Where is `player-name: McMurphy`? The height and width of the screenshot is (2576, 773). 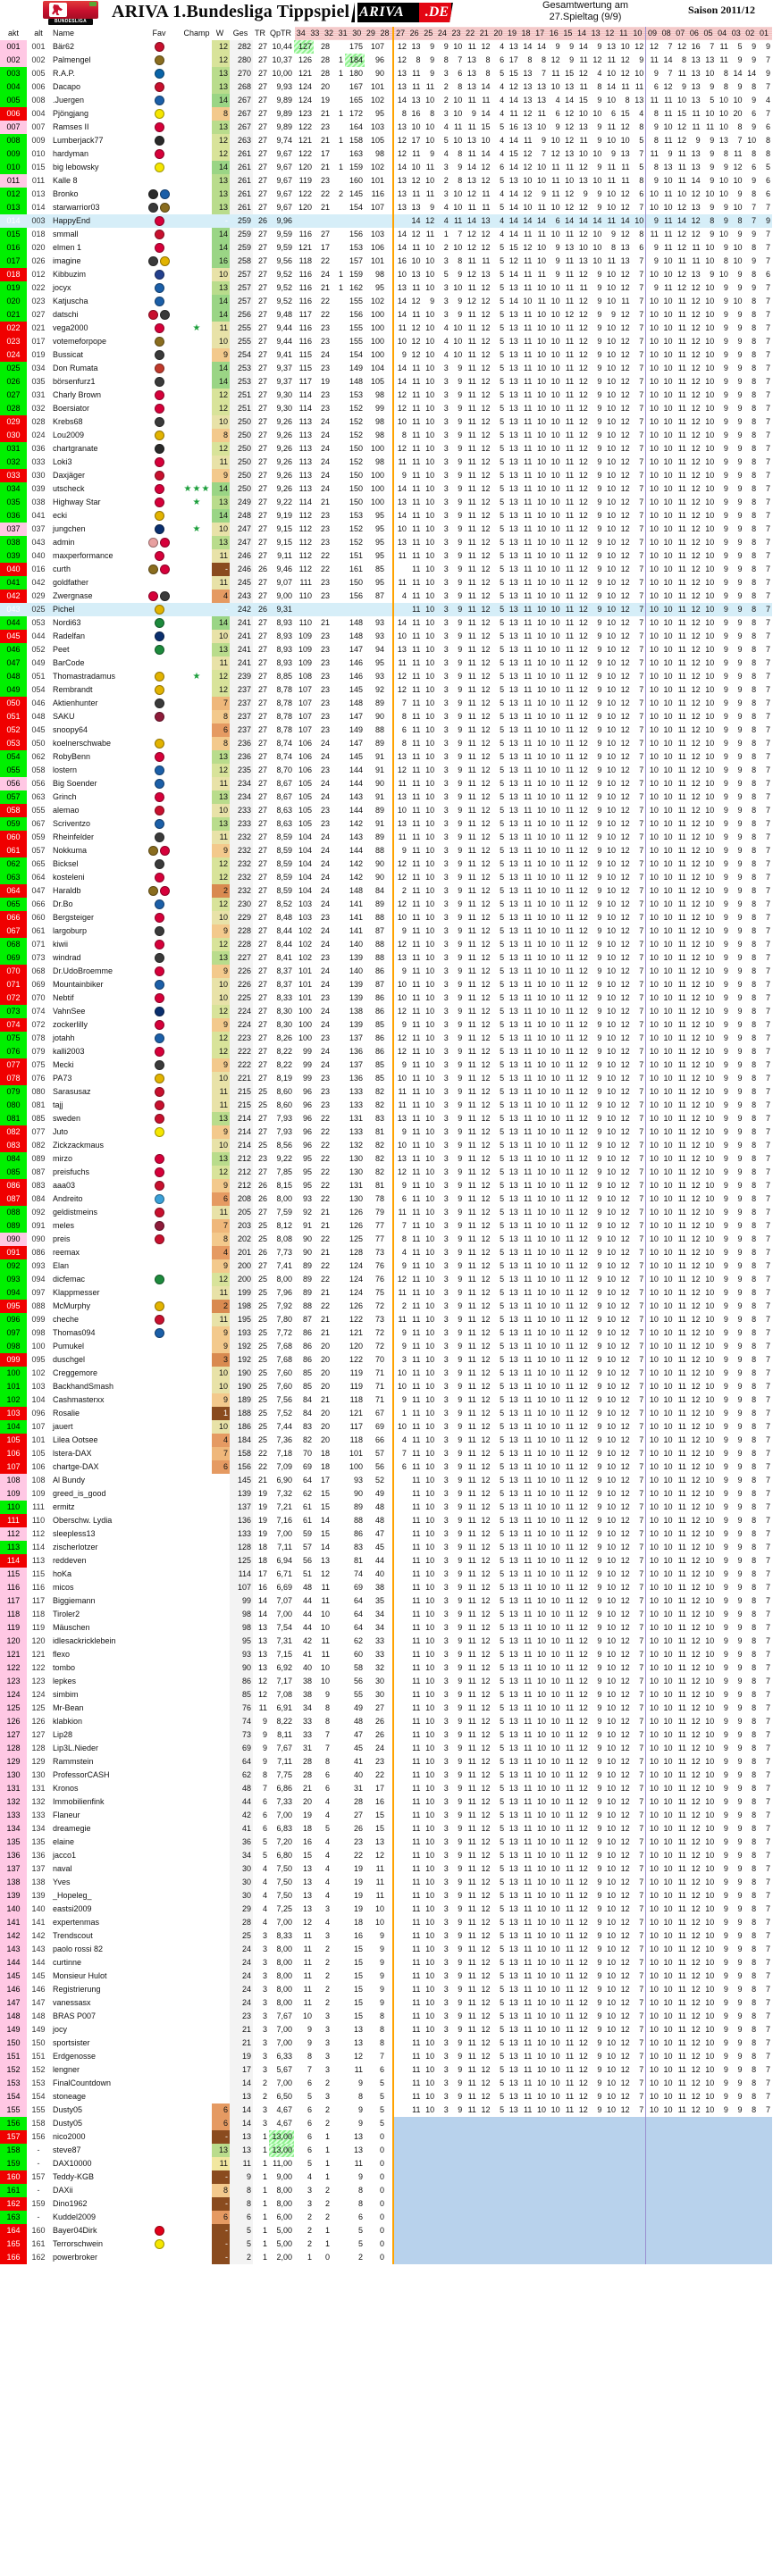
player-name: McMurphy is located at coordinates (72, 1306).